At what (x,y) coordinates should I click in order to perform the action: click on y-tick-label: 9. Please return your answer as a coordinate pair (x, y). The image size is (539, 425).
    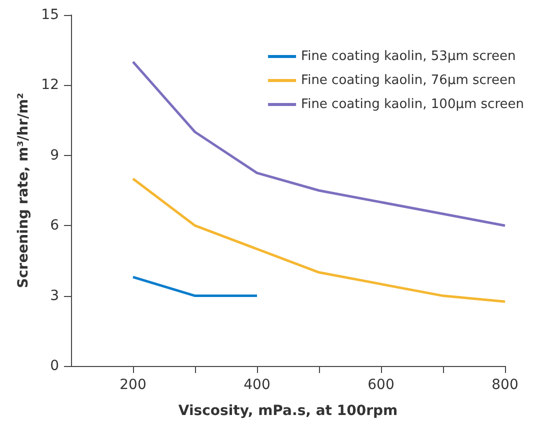
    Looking at the image, I should click on (54, 155).